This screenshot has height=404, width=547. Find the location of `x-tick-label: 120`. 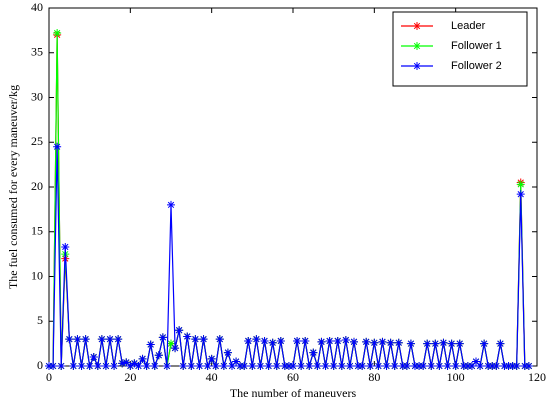

x-tick-label: 120 is located at coordinates (537, 377).